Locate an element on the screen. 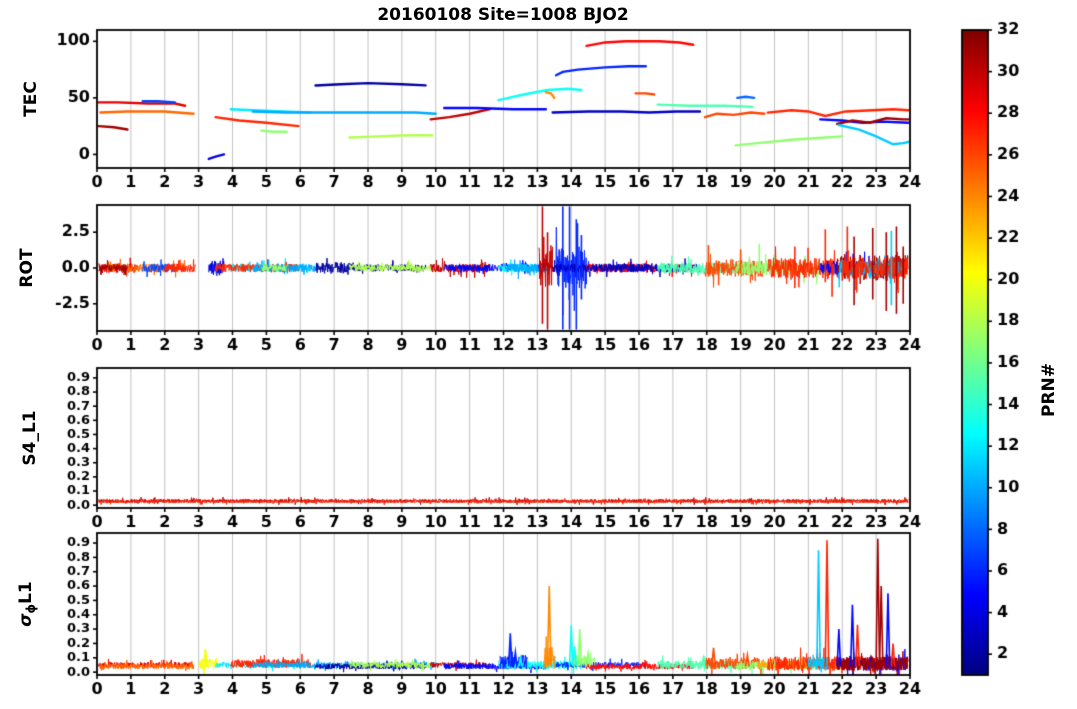 Image resolution: width=1077 pixels, height=709 pixels. sigma-symbol: σ is located at coordinates (25, 620).